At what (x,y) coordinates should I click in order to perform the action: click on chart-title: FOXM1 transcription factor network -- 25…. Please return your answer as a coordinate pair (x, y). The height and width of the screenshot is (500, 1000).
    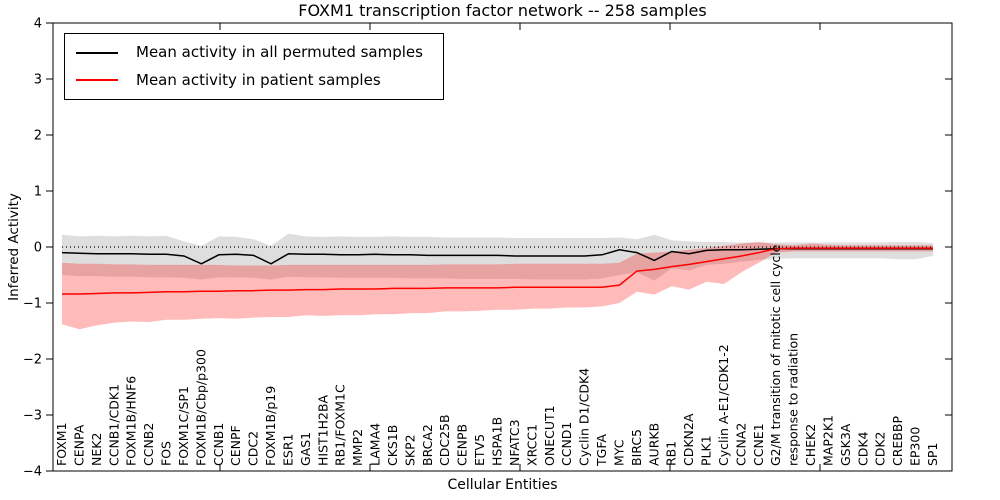
    Looking at the image, I should click on (502, 10).